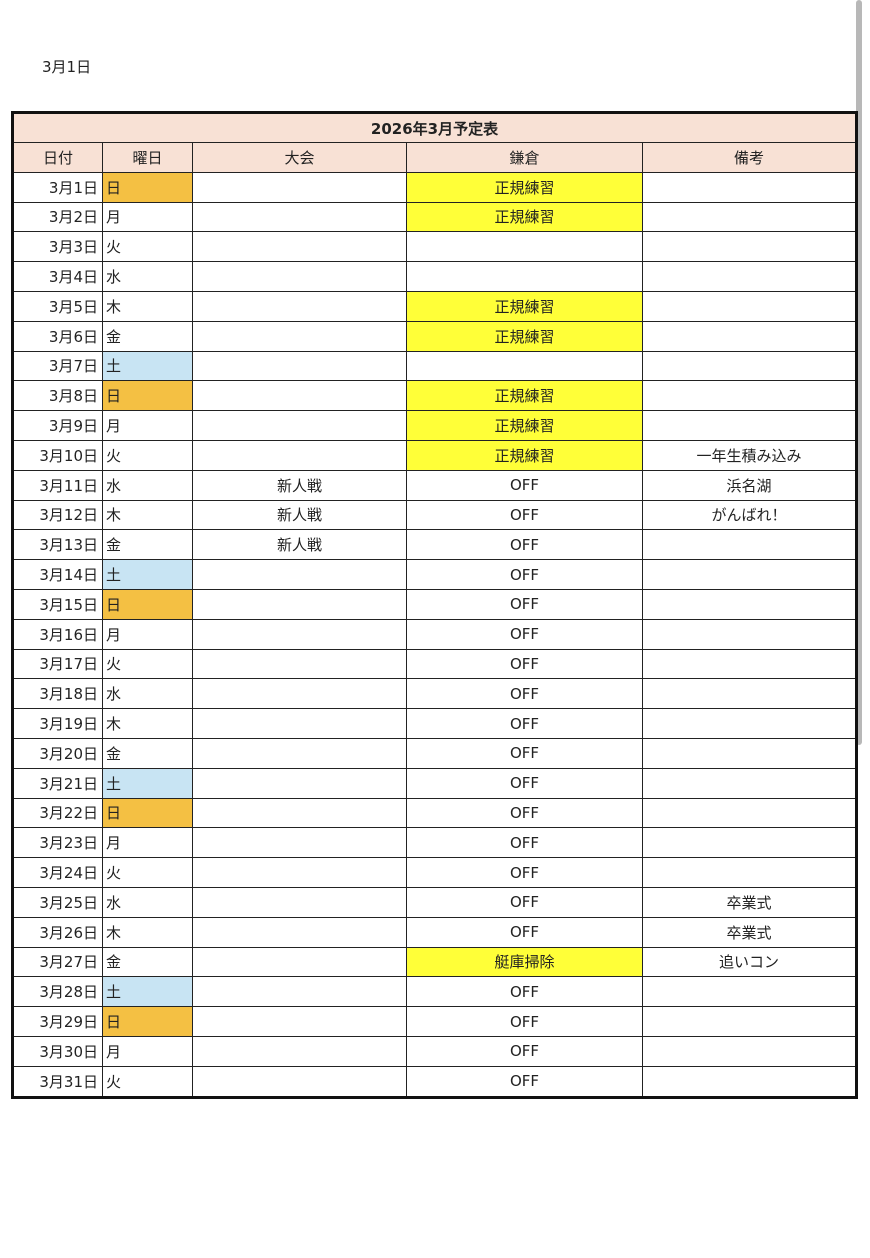 The image size is (870, 1258). What do you see at coordinates (524, 366) in the screenshot?
I see `kamakura-cell` at bounding box center [524, 366].